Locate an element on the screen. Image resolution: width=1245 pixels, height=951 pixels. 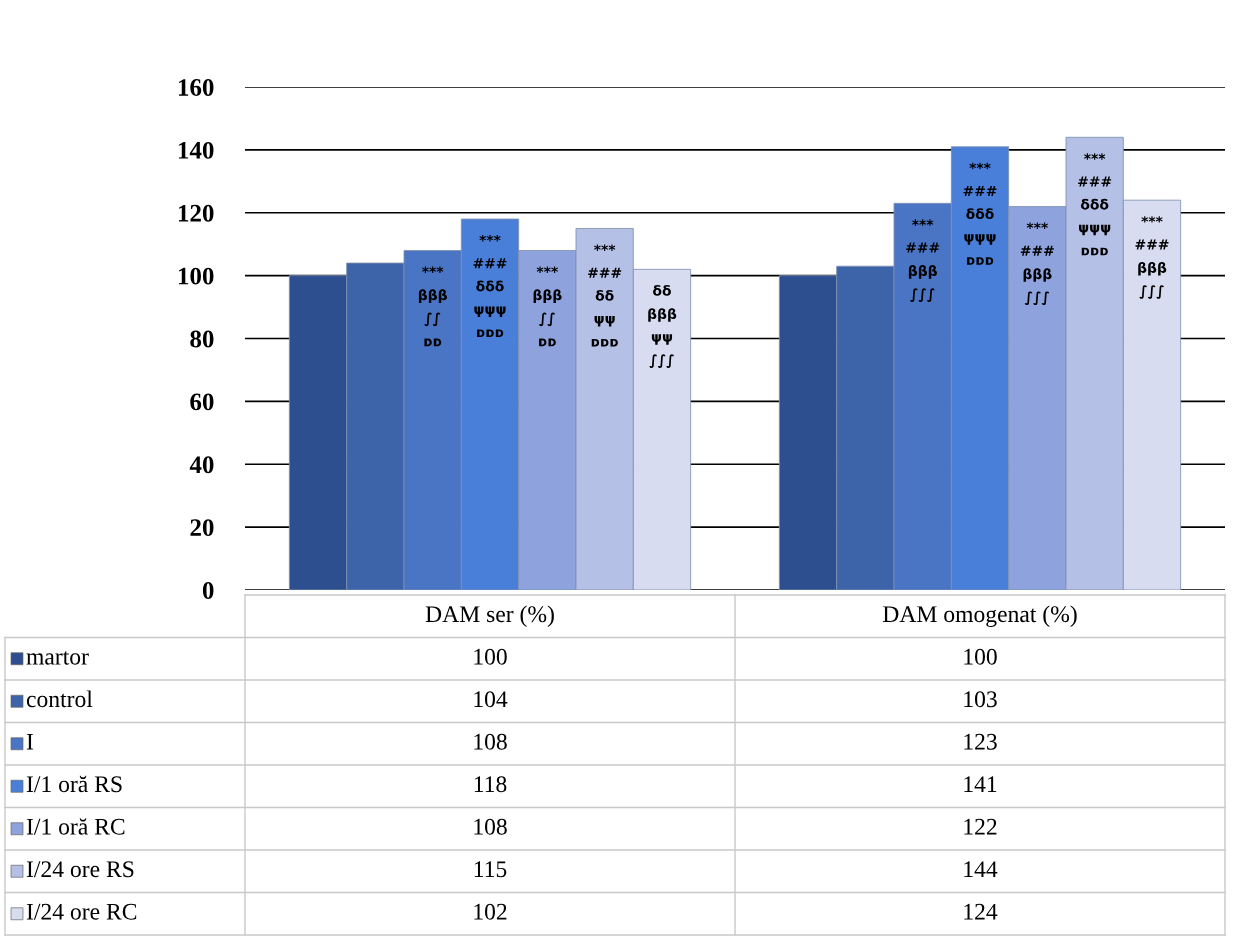
data-label: 102 is located at coordinates (490, 911).